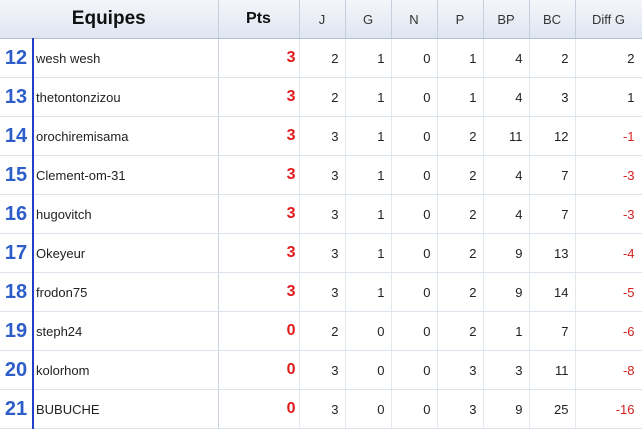 This screenshot has width=642, height=432. What do you see at coordinates (17, 175) in the screenshot?
I see `rank-cell: 15` at bounding box center [17, 175].